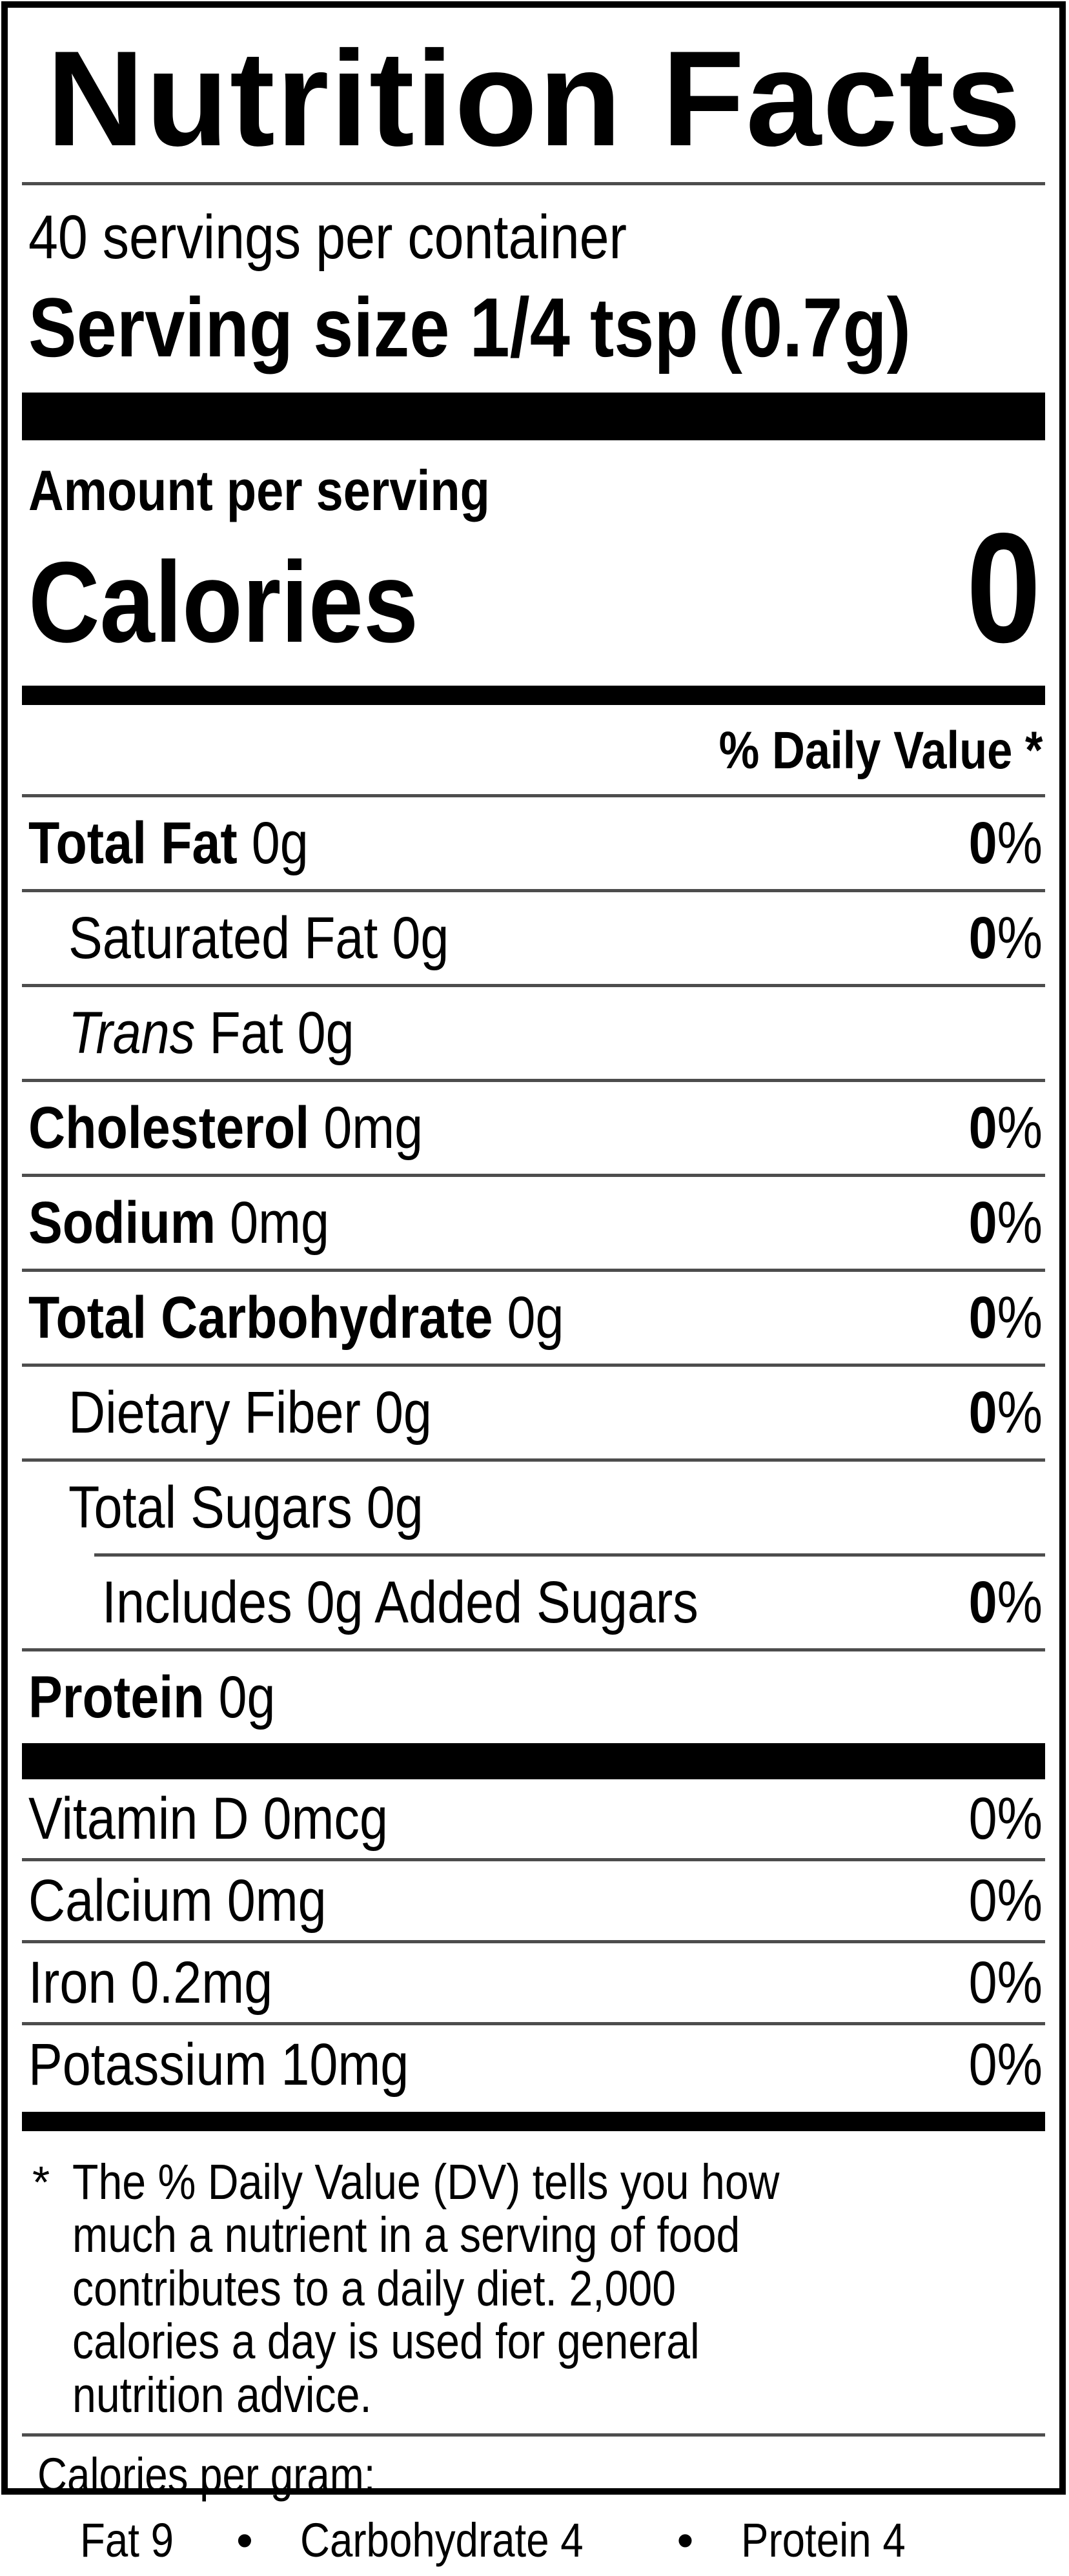  I want to click on nutrient-name: Dietary Fiber, so click(214, 1413).